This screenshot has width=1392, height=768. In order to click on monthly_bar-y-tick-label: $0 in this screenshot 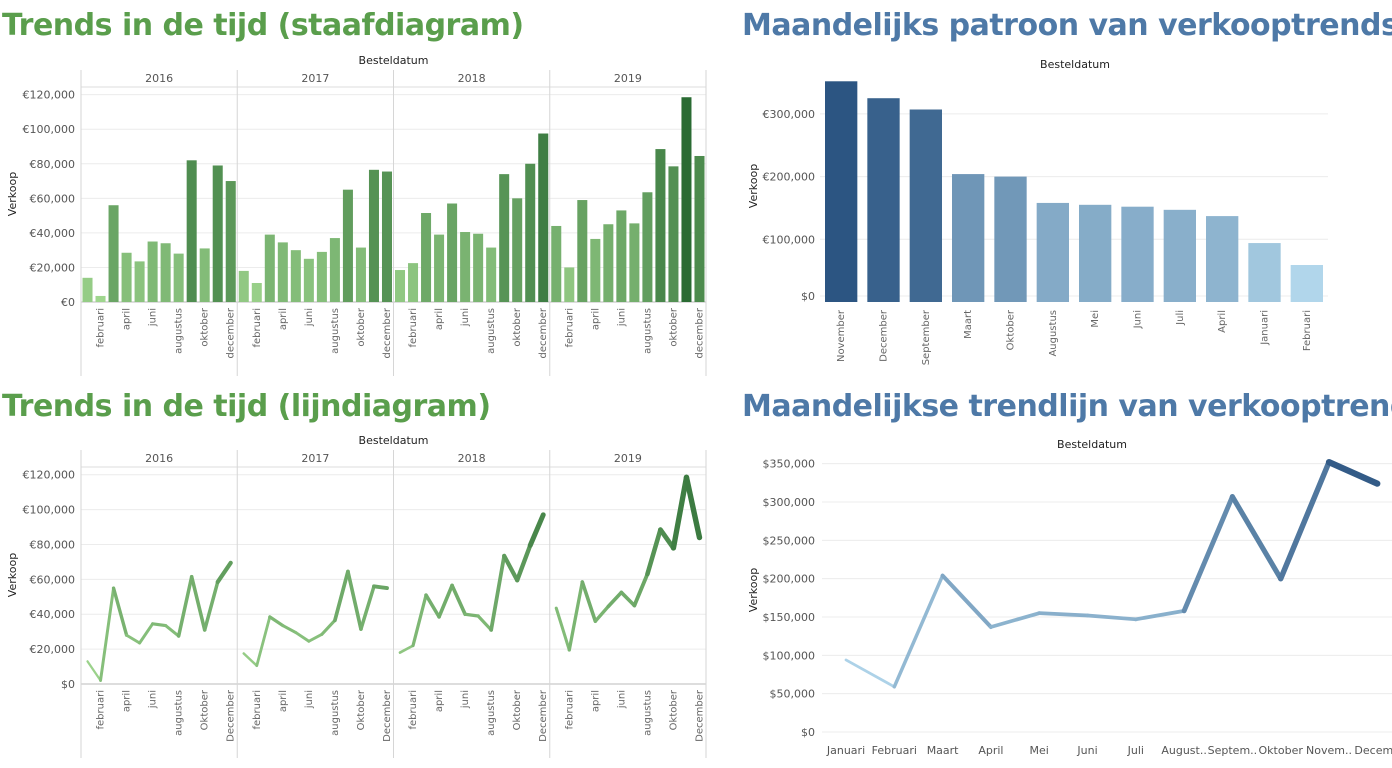, I will do `click(808, 296)`.